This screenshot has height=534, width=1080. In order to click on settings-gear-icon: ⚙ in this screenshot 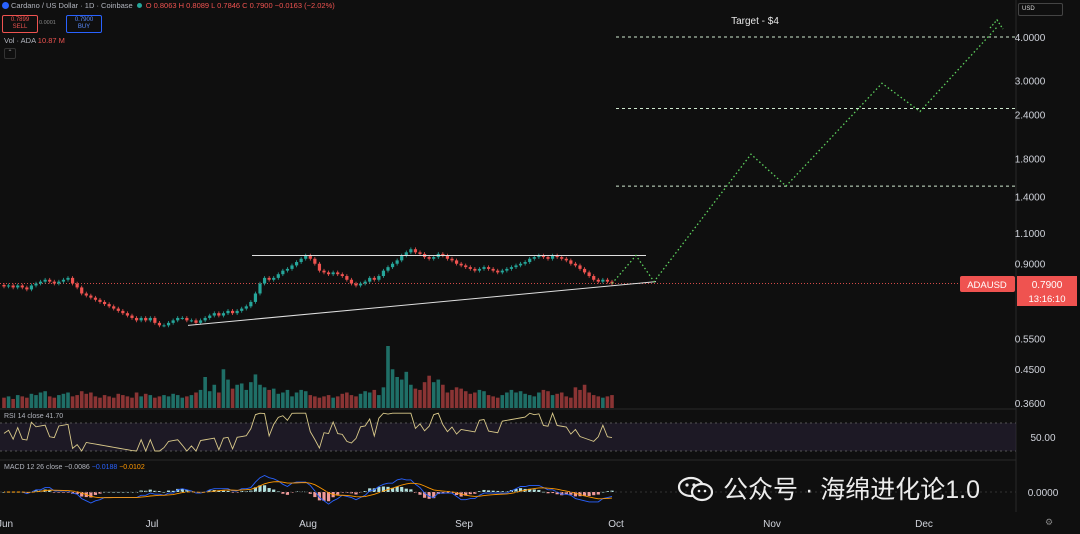, I will do `click(1049, 522)`.